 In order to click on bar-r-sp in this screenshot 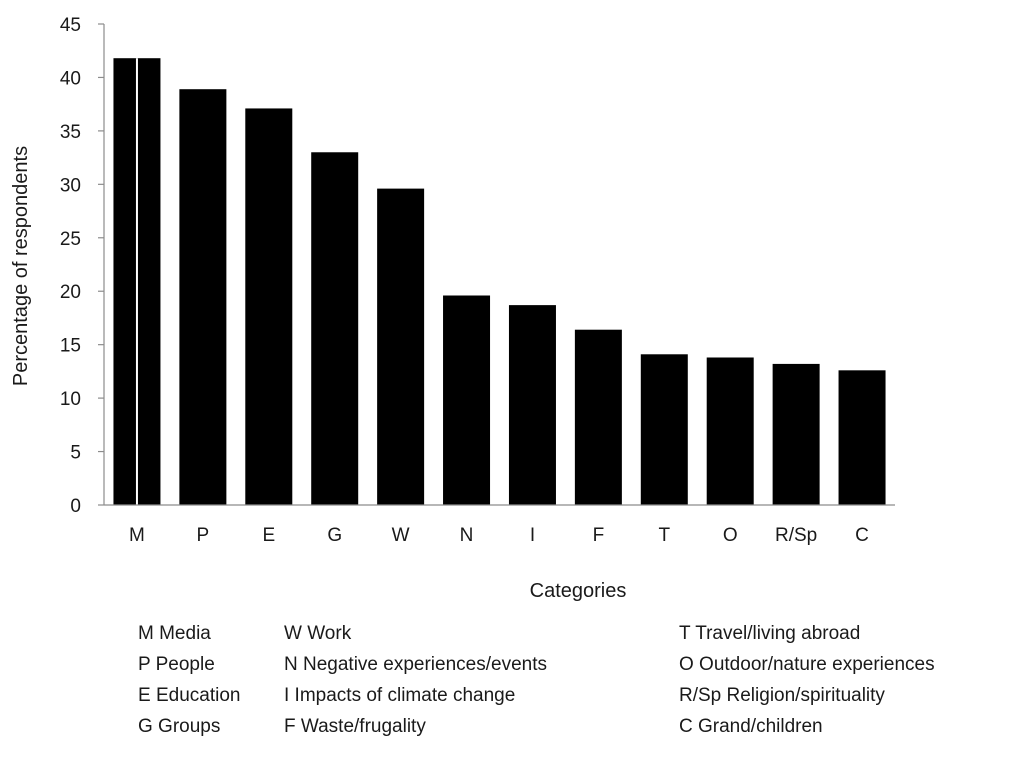, I will do `click(796, 434)`.